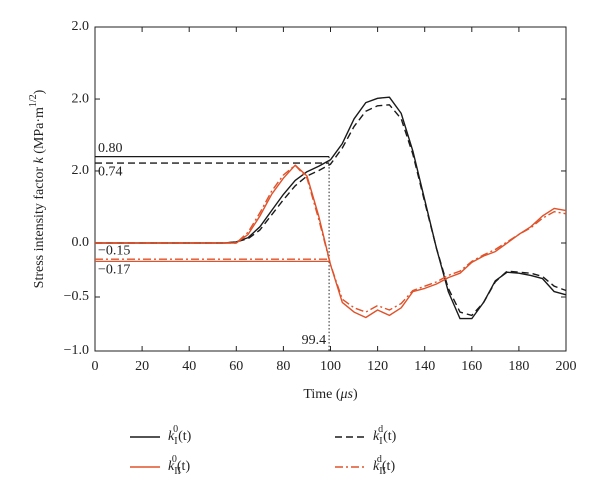 The height and width of the screenshot is (499, 600). What do you see at coordinates (39, 132) in the screenshot?
I see `y-axis-label-unit: (MPa·m` at bounding box center [39, 132].